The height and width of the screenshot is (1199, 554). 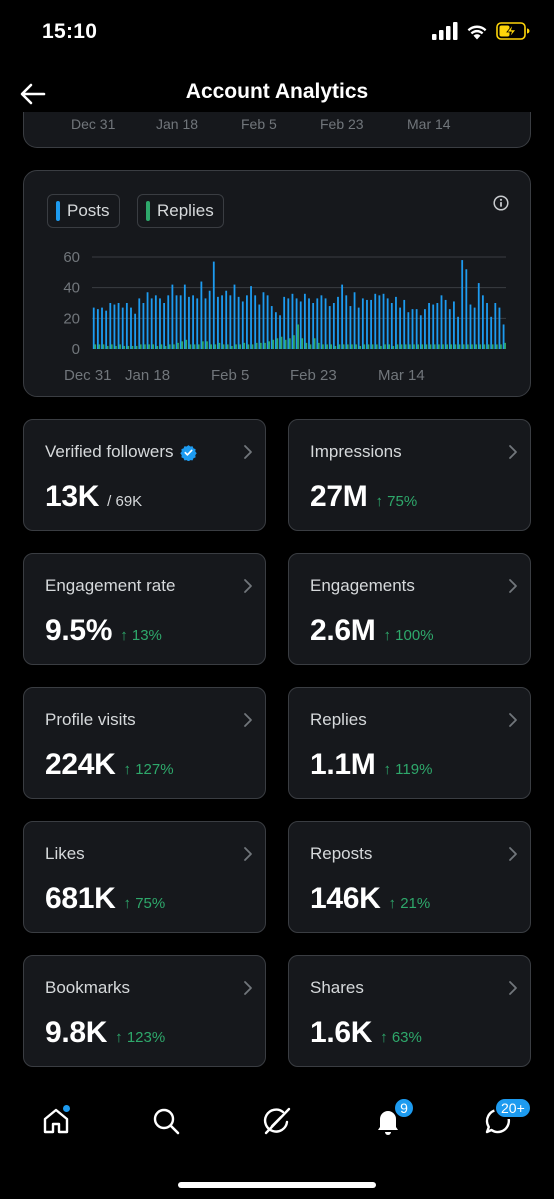 What do you see at coordinates (144, 743) in the screenshot?
I see `metric-tile-profile-visits: Profile visits 224K ↑ 127%` at bounding box center [144, 743].